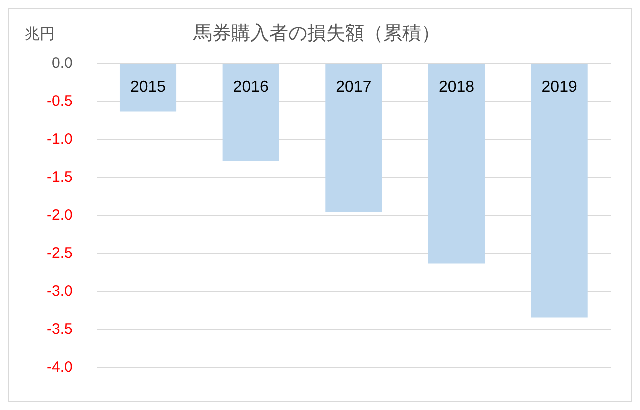 This screenshot has height=410, width=640. I want to click on y-tick-label: -1.5, so click(59, 177).